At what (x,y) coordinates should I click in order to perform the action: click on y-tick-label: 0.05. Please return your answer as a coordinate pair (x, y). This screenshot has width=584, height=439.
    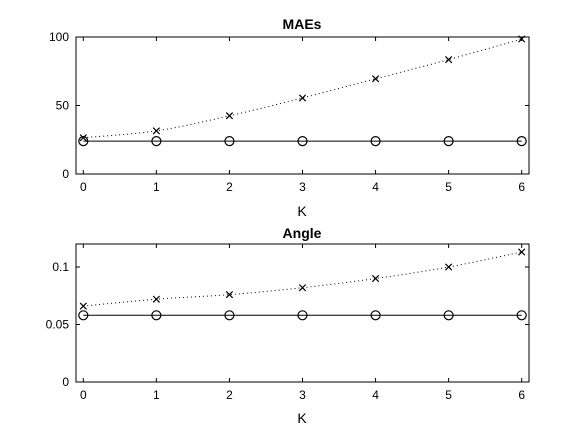
    Looking at the image, I should click on (58, 325).